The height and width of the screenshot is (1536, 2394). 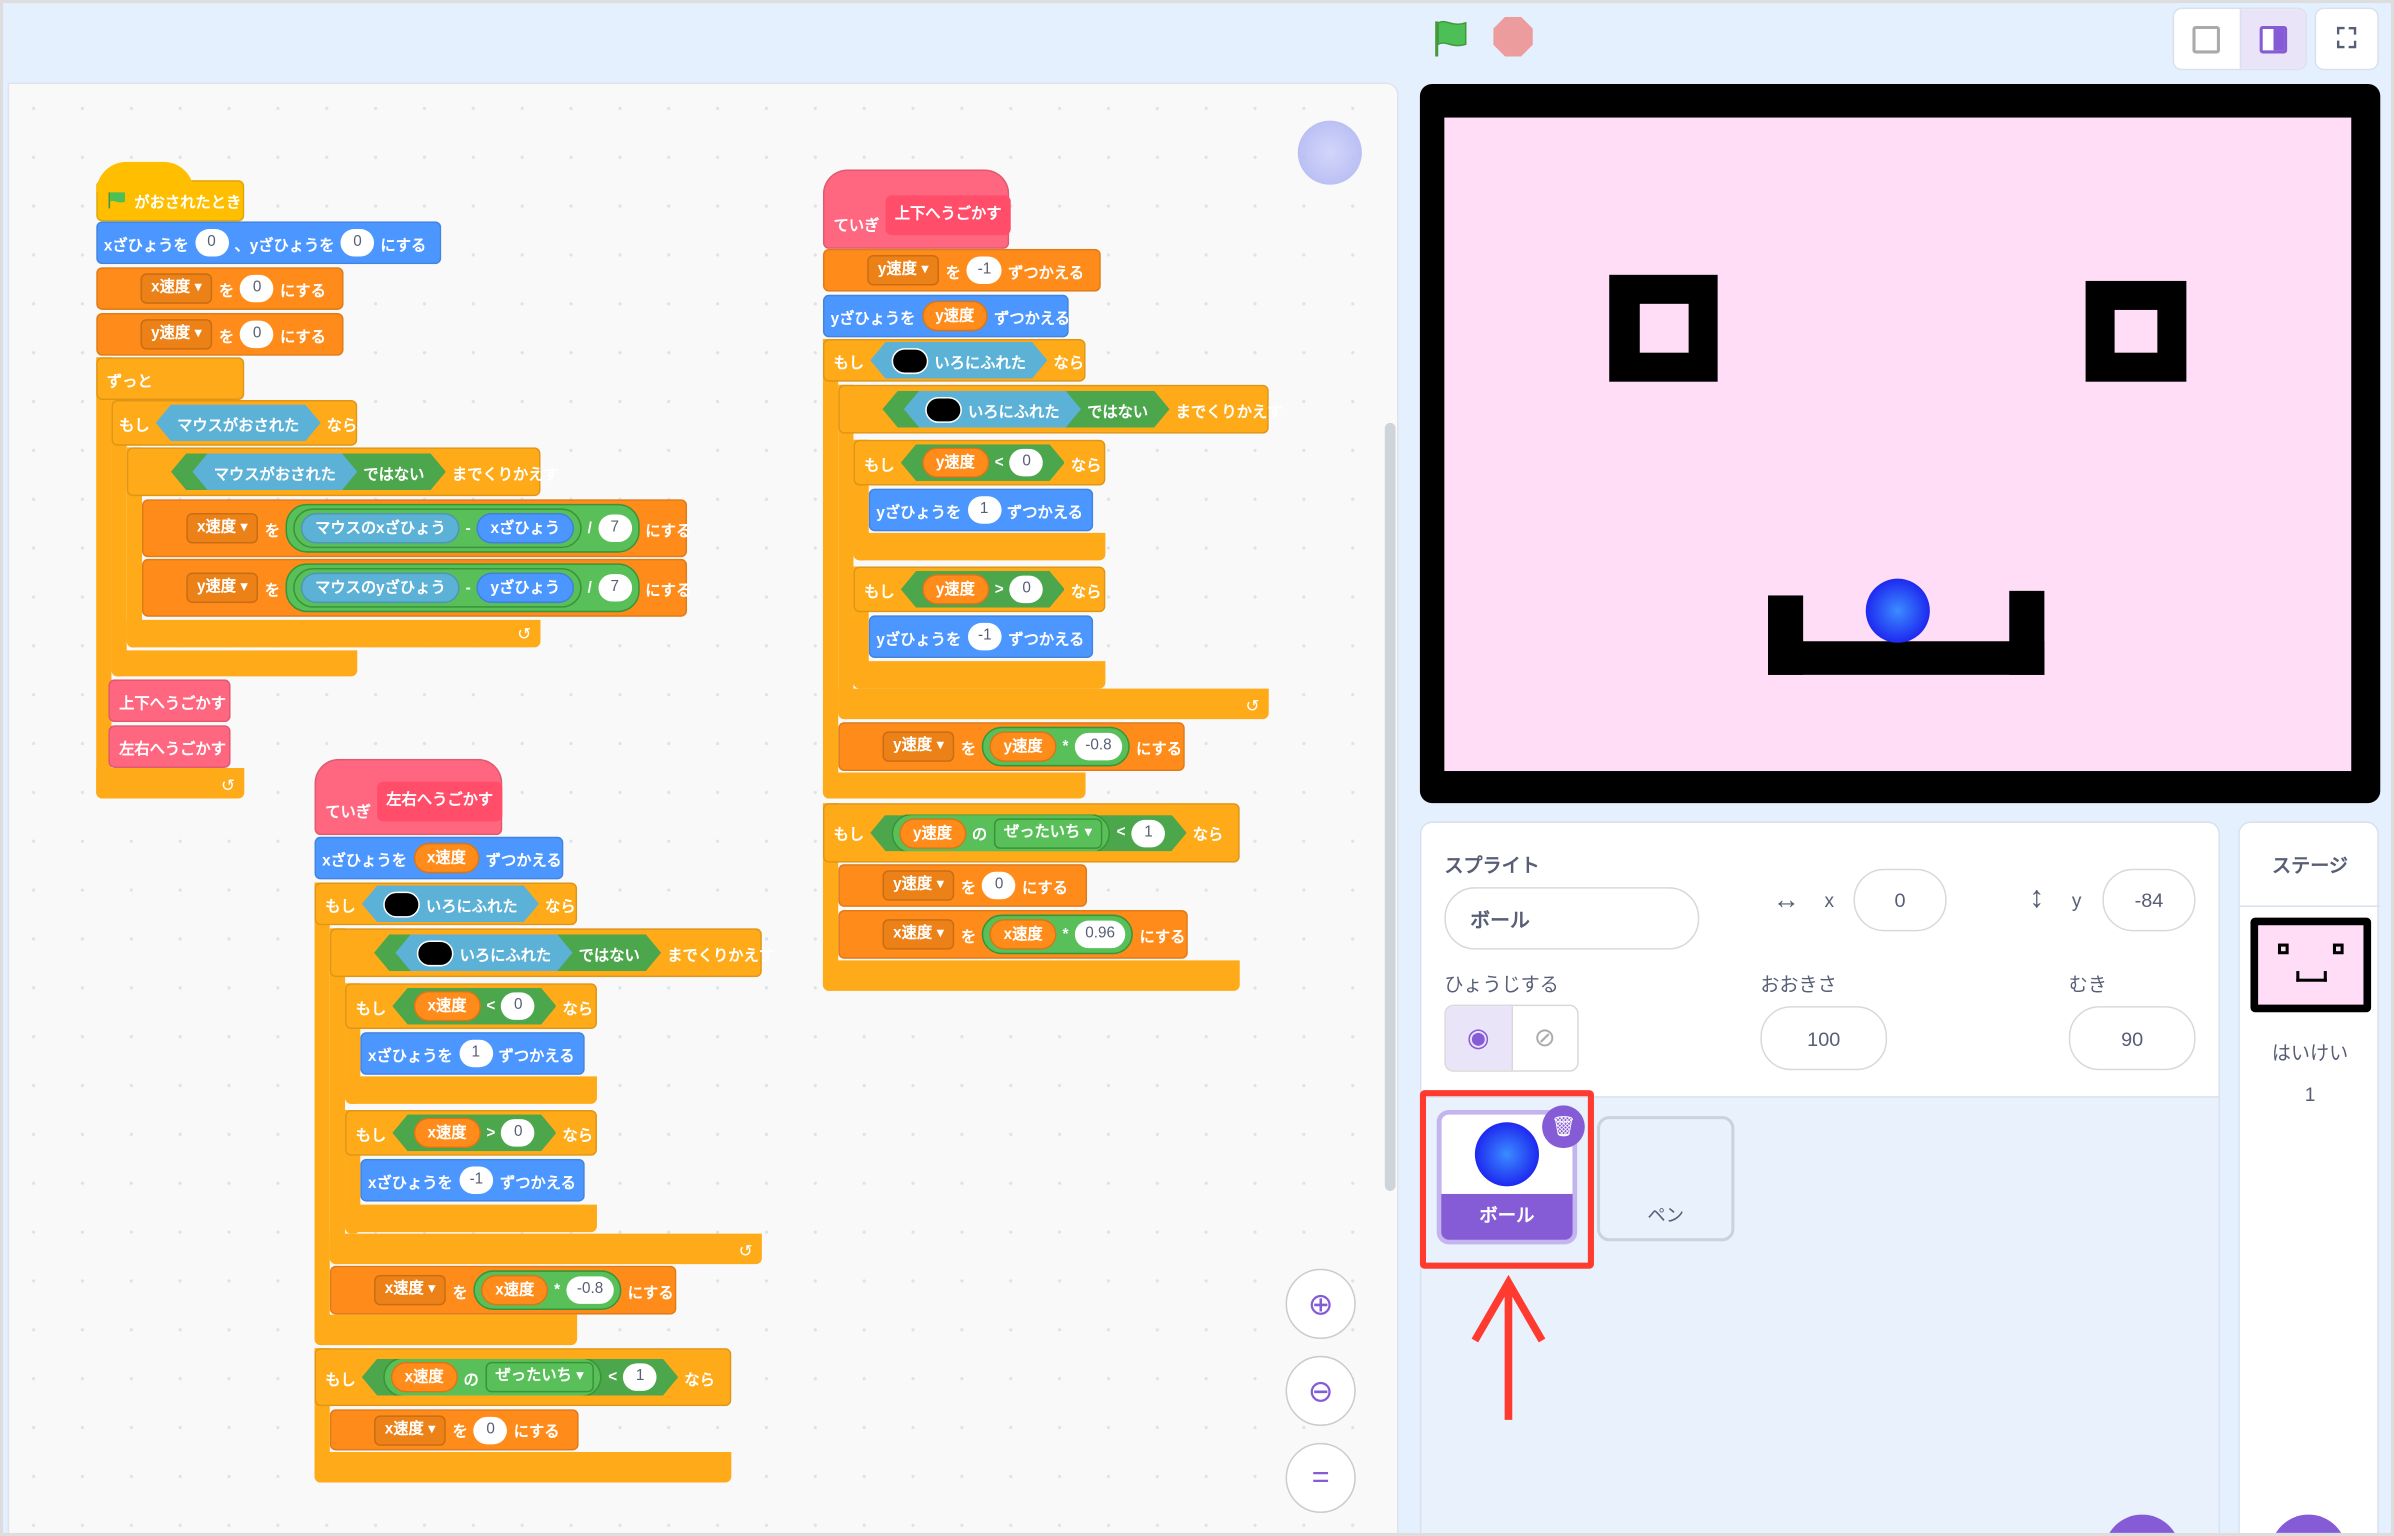 What do you see at coordinates (1320, 1303) in the screenshot?
I see `zoom-in-button: ⊕` at bounding box center [1320, 1303].